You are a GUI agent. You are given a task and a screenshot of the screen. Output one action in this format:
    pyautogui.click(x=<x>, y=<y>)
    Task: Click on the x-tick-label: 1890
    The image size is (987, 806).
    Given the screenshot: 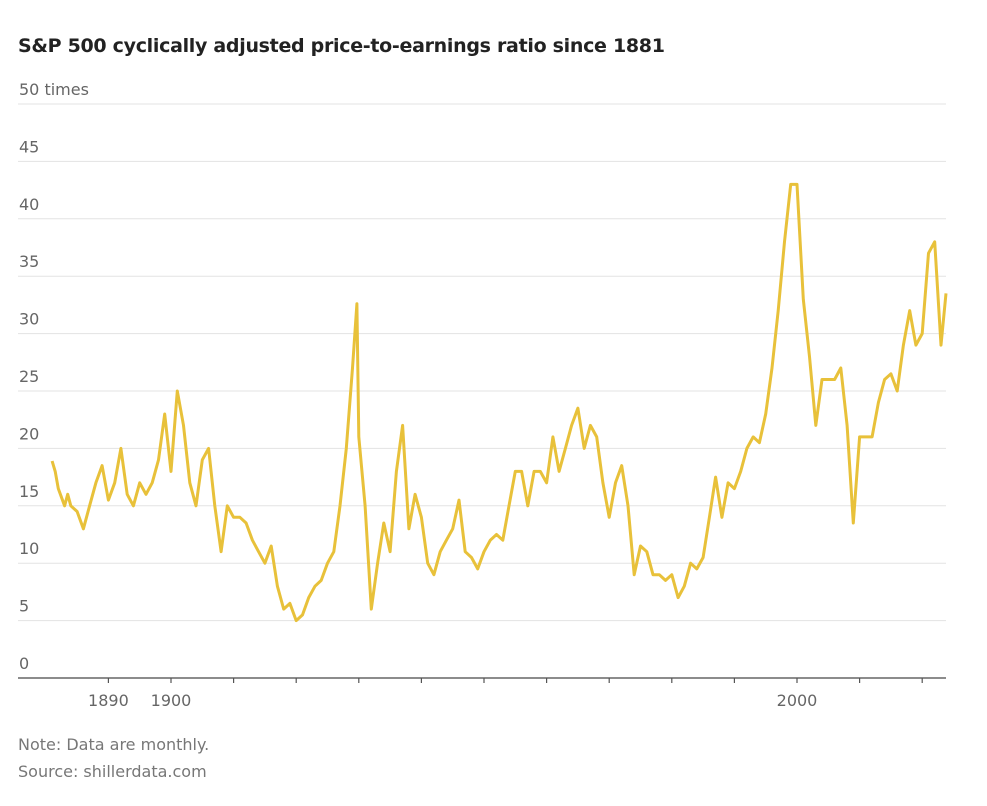 What is the action you would take?
    pyautogui.click(x=108, y=700)
    